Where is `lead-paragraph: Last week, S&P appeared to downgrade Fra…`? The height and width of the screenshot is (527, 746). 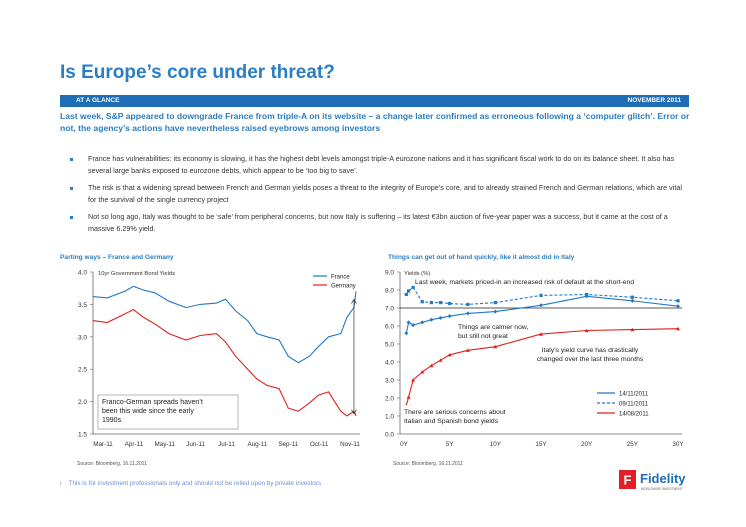
lead-paragraph: Last week, S&P appeared to downgrade Fra… is located at coordinates (375, 122).